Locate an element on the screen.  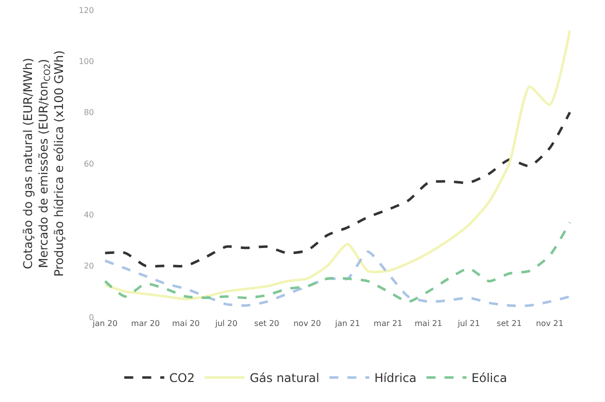
x-tick-label: jan 21 is located at coordinates (347, 323).